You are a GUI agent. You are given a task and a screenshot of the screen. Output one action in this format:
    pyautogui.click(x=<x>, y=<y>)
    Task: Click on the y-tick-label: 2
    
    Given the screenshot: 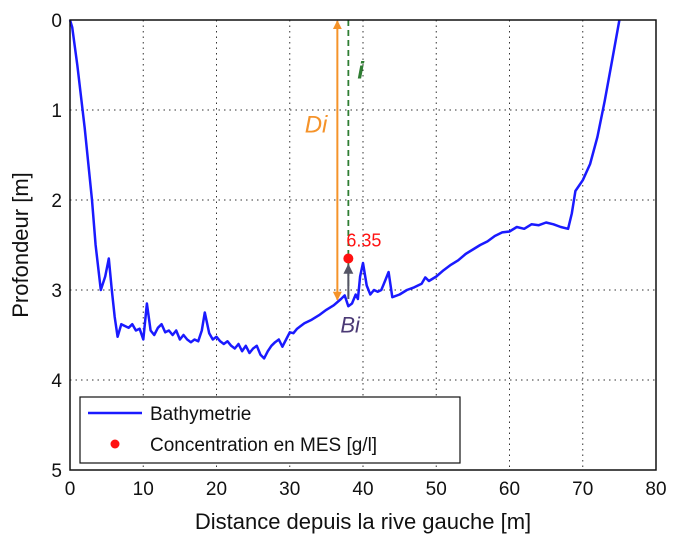 What is the action you would take?
    pyautogui.click(x=56, y=201)
    